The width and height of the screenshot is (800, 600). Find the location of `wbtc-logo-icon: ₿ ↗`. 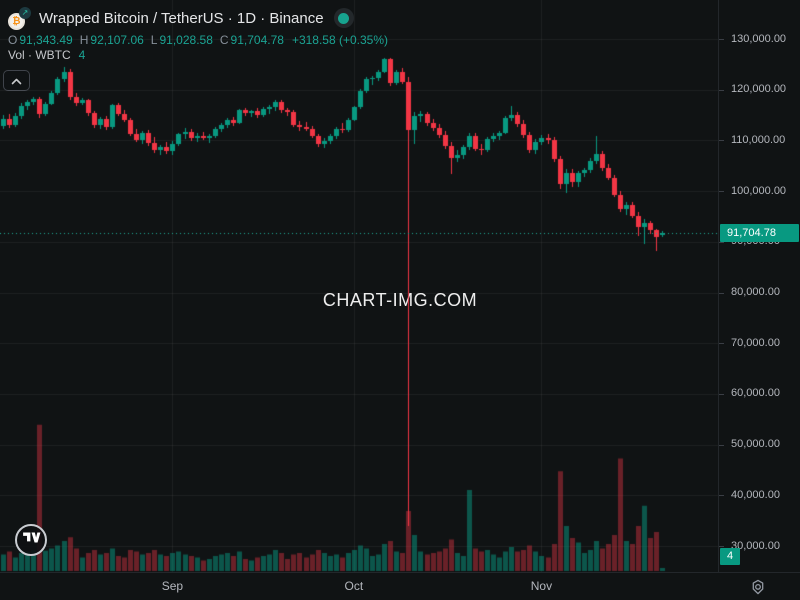

wbtc-logo-icon: ₿ ↗ is located at coordinates (19, 18).